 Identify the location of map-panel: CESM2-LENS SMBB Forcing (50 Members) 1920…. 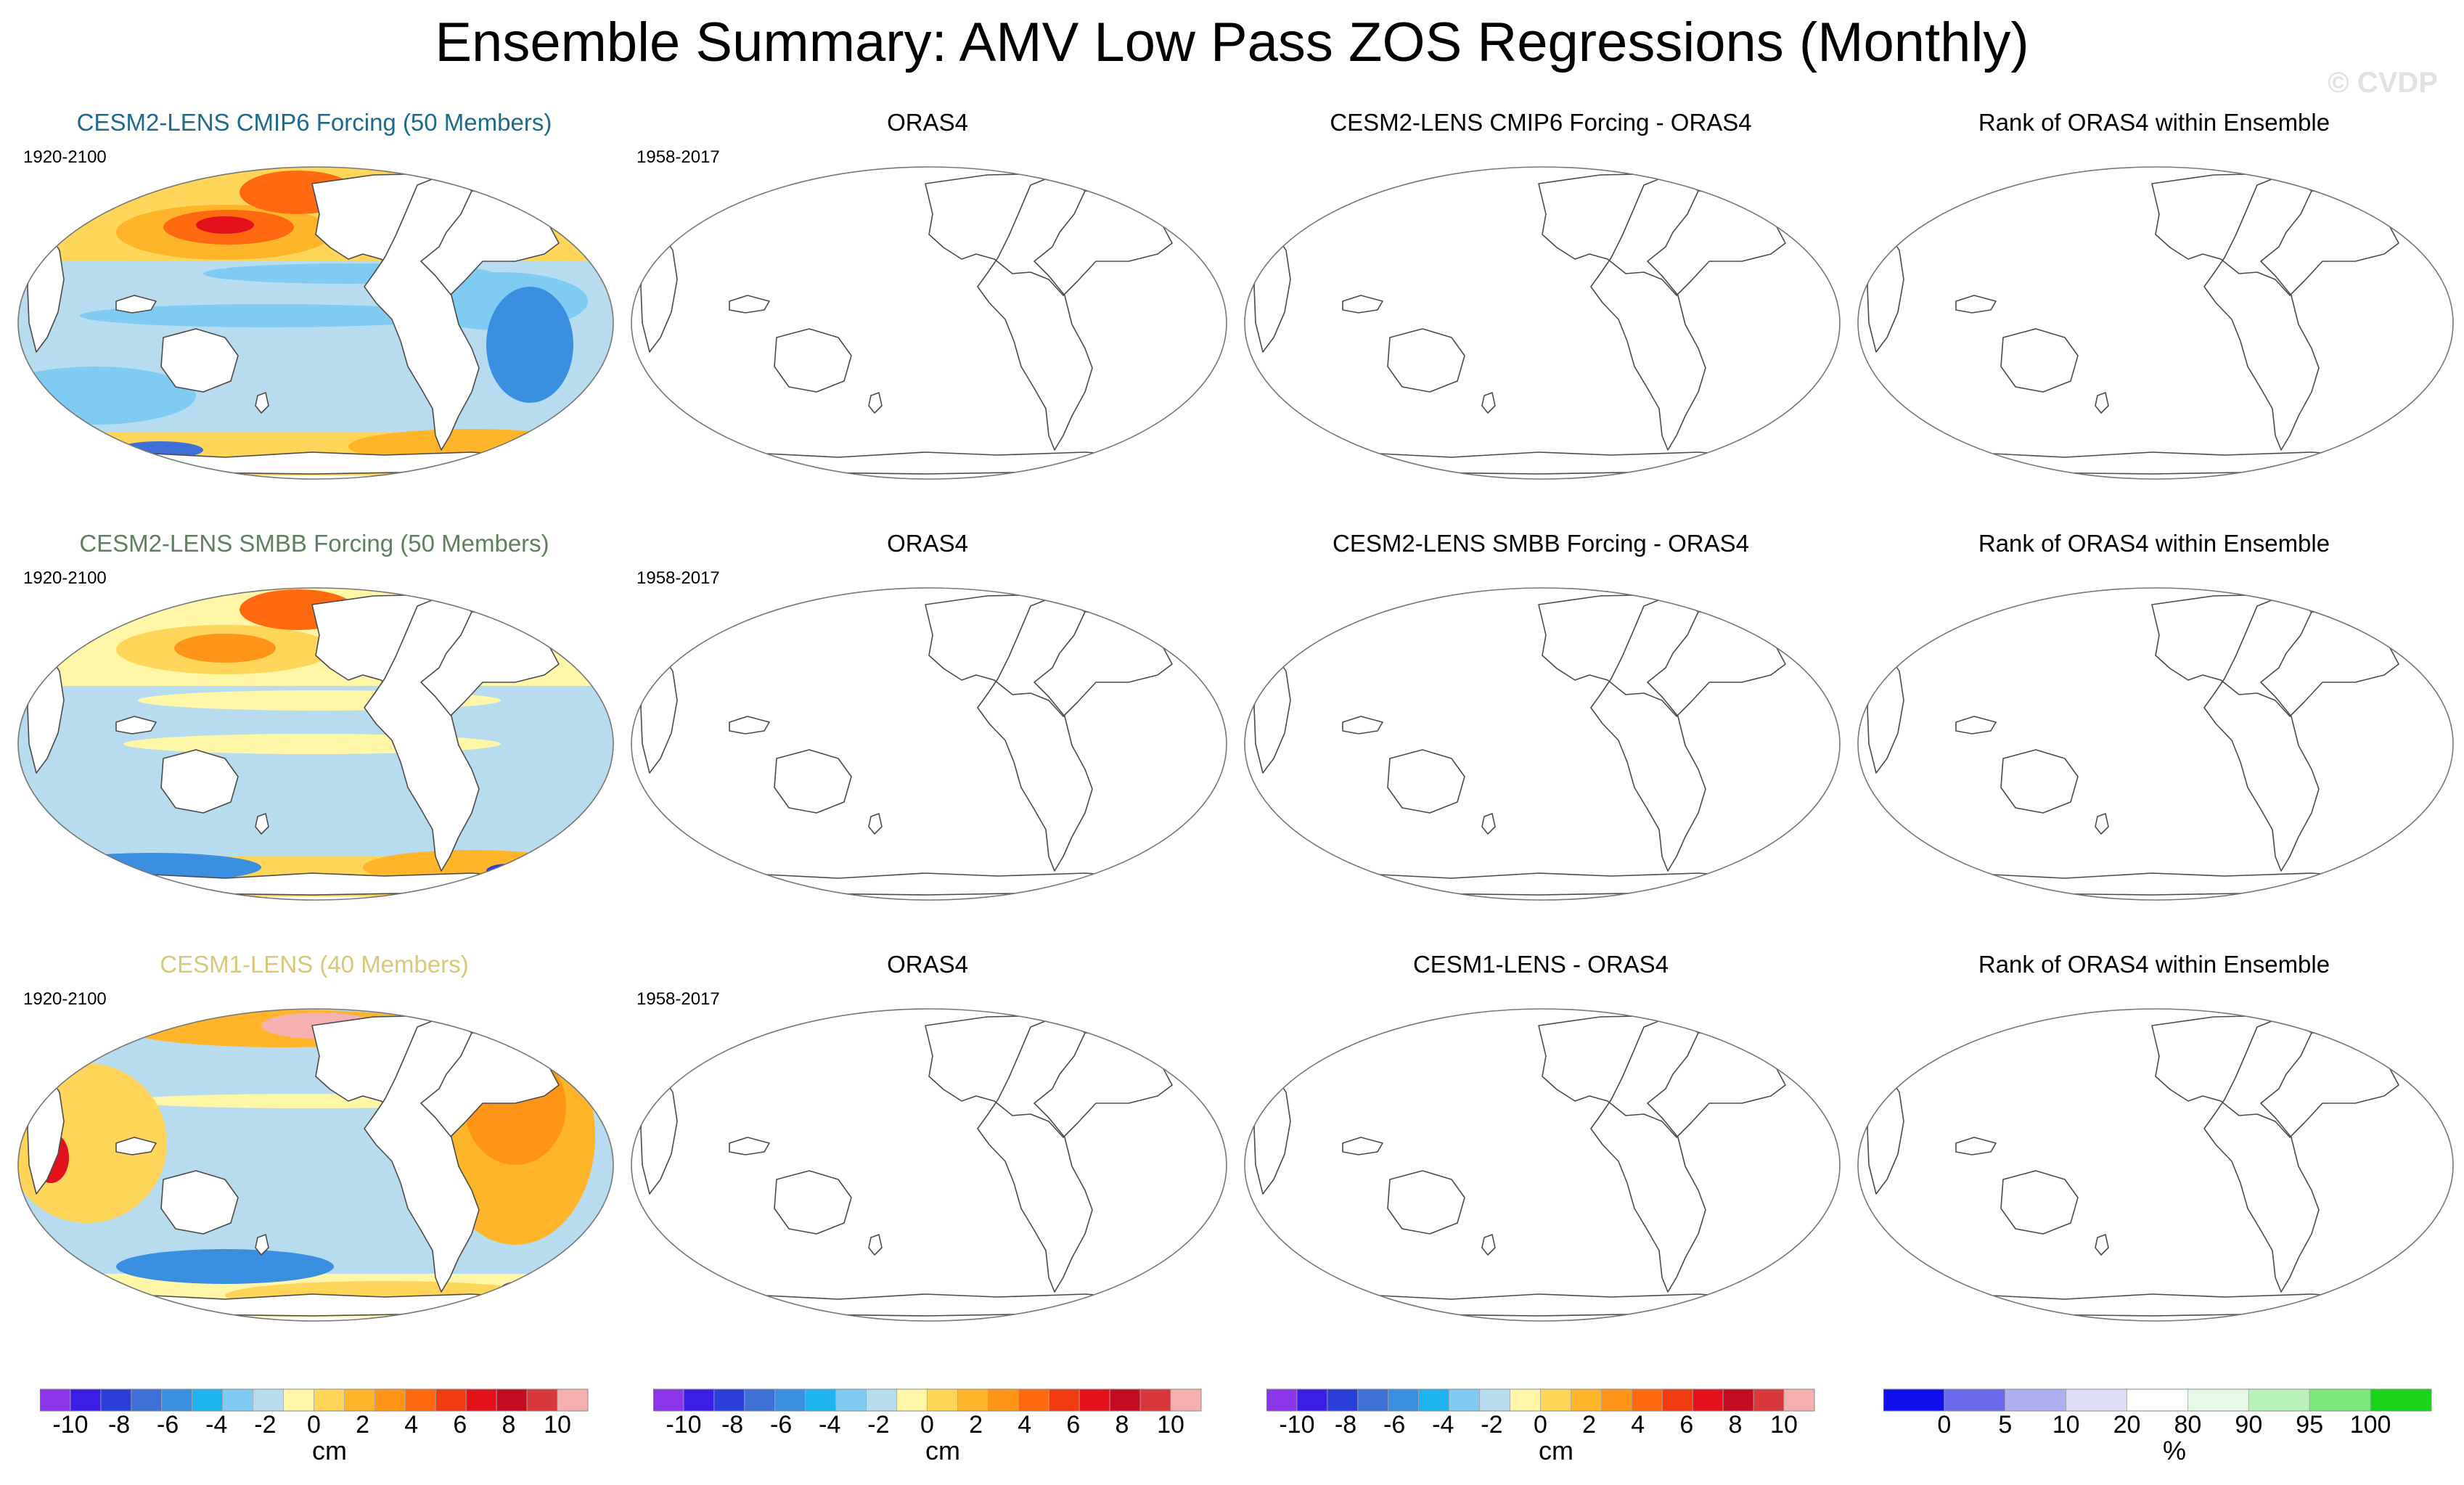
(314, 729).